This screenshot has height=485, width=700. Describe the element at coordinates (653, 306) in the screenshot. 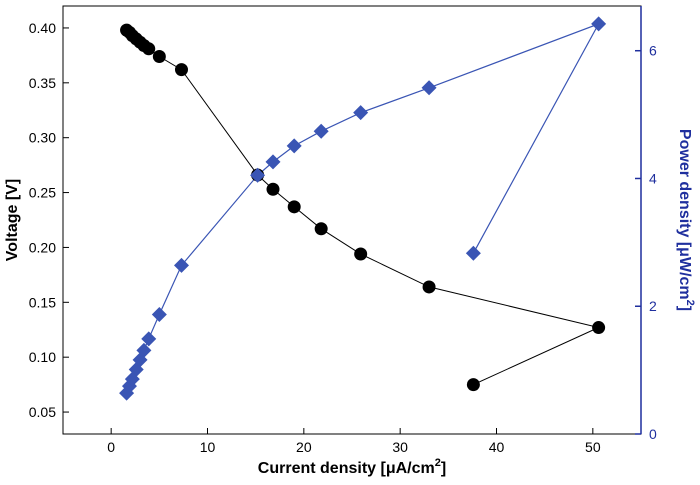

I see `right-y-tick-label: 2` at that location.